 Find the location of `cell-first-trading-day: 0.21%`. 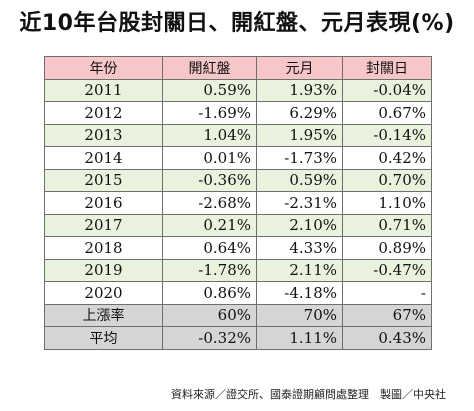

cell-first-trading-day: 0.21% is located at coordinates (209, 225).